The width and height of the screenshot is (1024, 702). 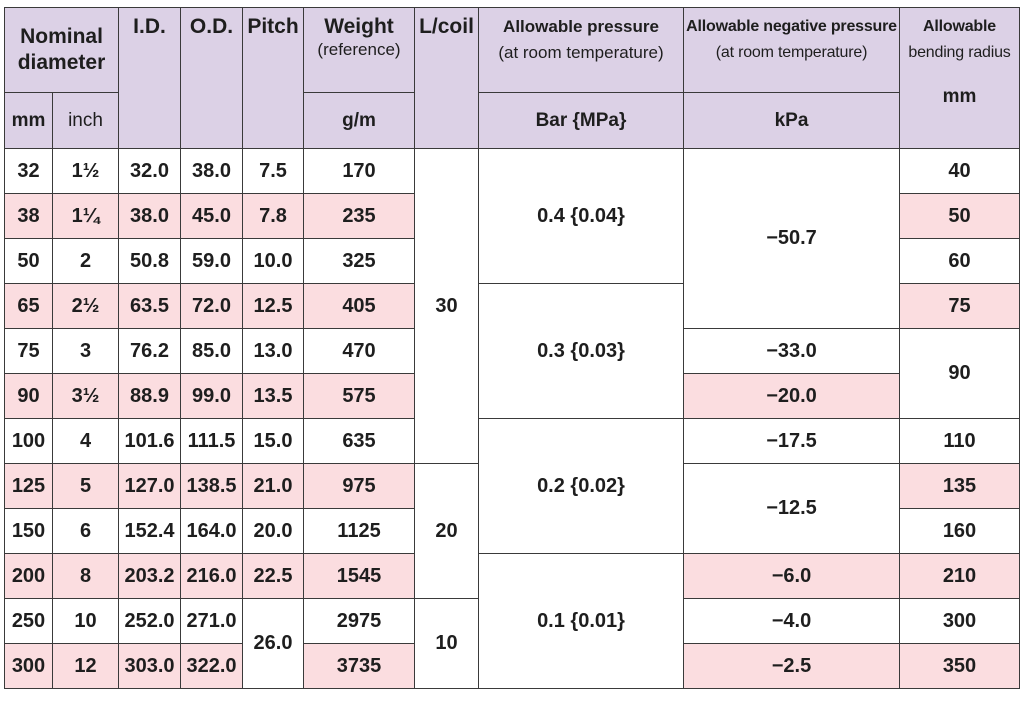 What do you see at coordinates (959, 171) in the screenshot?
I see `cell-bending-radius: 40` at bounding box center [959, 171].